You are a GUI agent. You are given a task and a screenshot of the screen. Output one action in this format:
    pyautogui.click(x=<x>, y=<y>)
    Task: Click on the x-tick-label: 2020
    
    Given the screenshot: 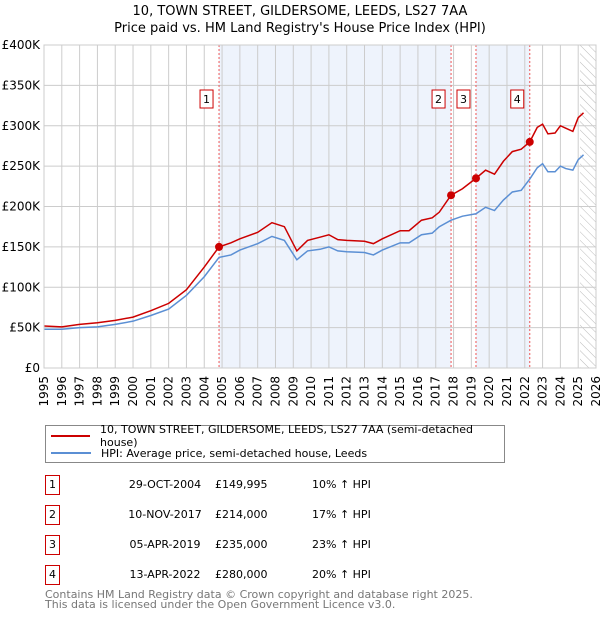 What is the action you would take?
    pyautogui.click(x=489, y=391)
    